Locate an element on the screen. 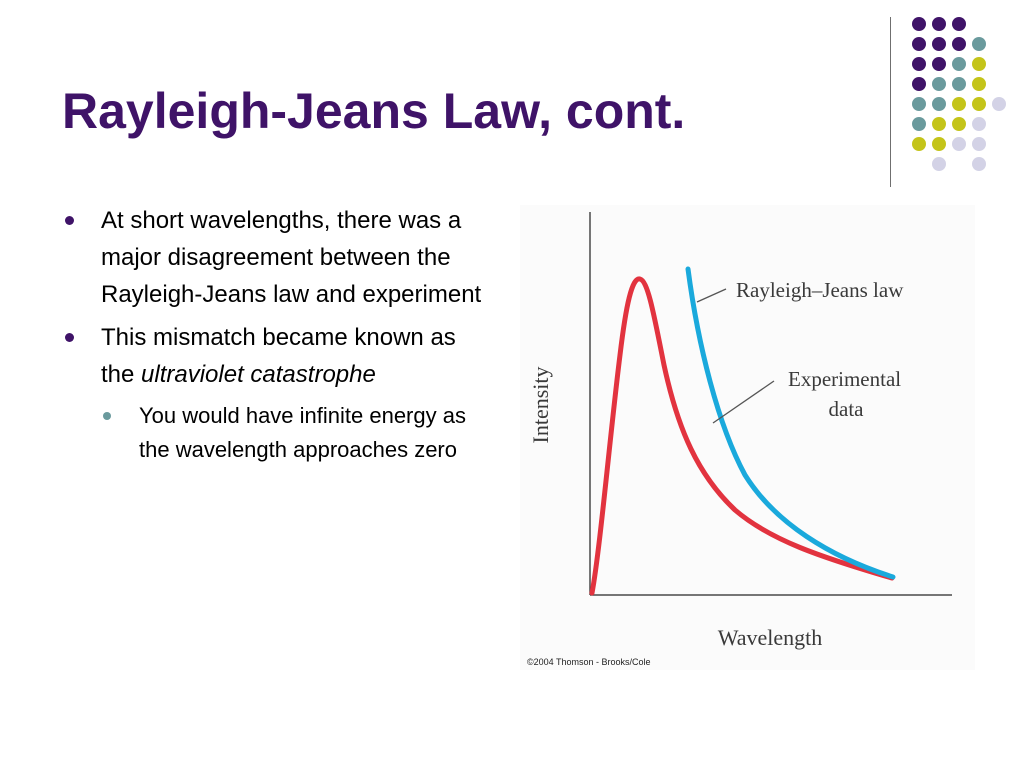 This screenshot has width=1024, height=768. experimental-label-line1: Experimental is located at coordinates (844, 379).